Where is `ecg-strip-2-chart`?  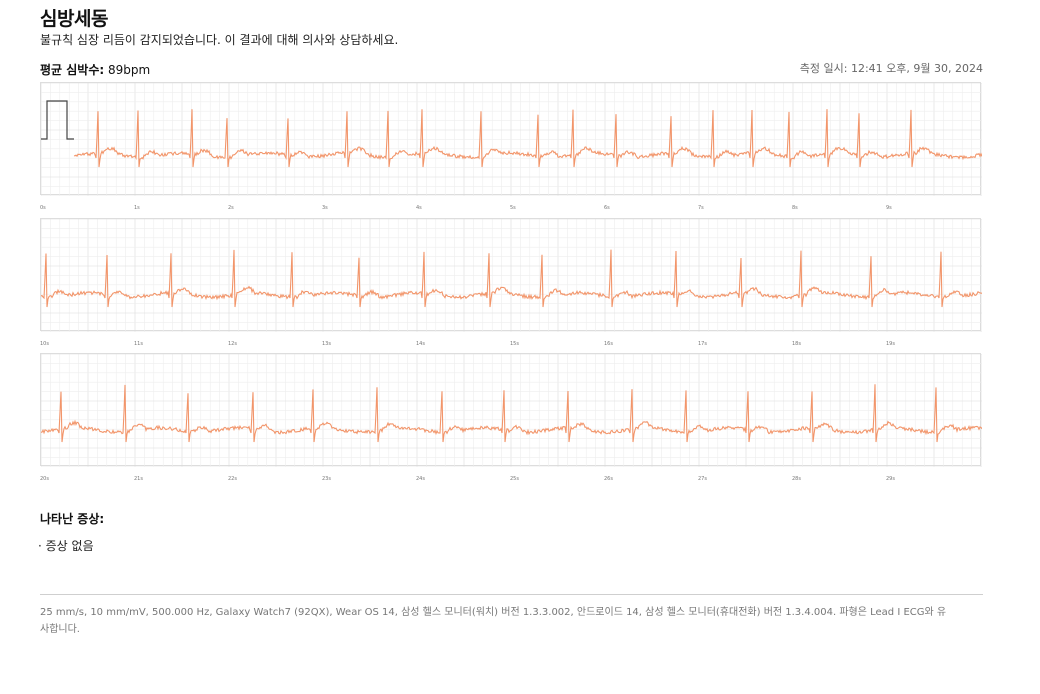
ecg-strip-2-chart is located at coordinates (511, 275).